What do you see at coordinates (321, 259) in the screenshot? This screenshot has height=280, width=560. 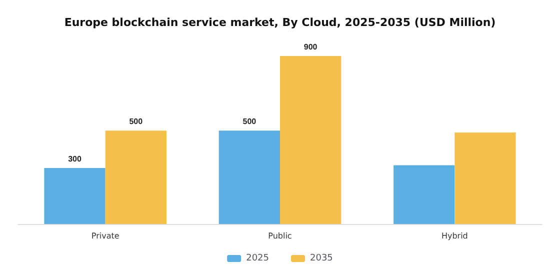 I see `legend-label: 2035` at bounding box center [321, 259].